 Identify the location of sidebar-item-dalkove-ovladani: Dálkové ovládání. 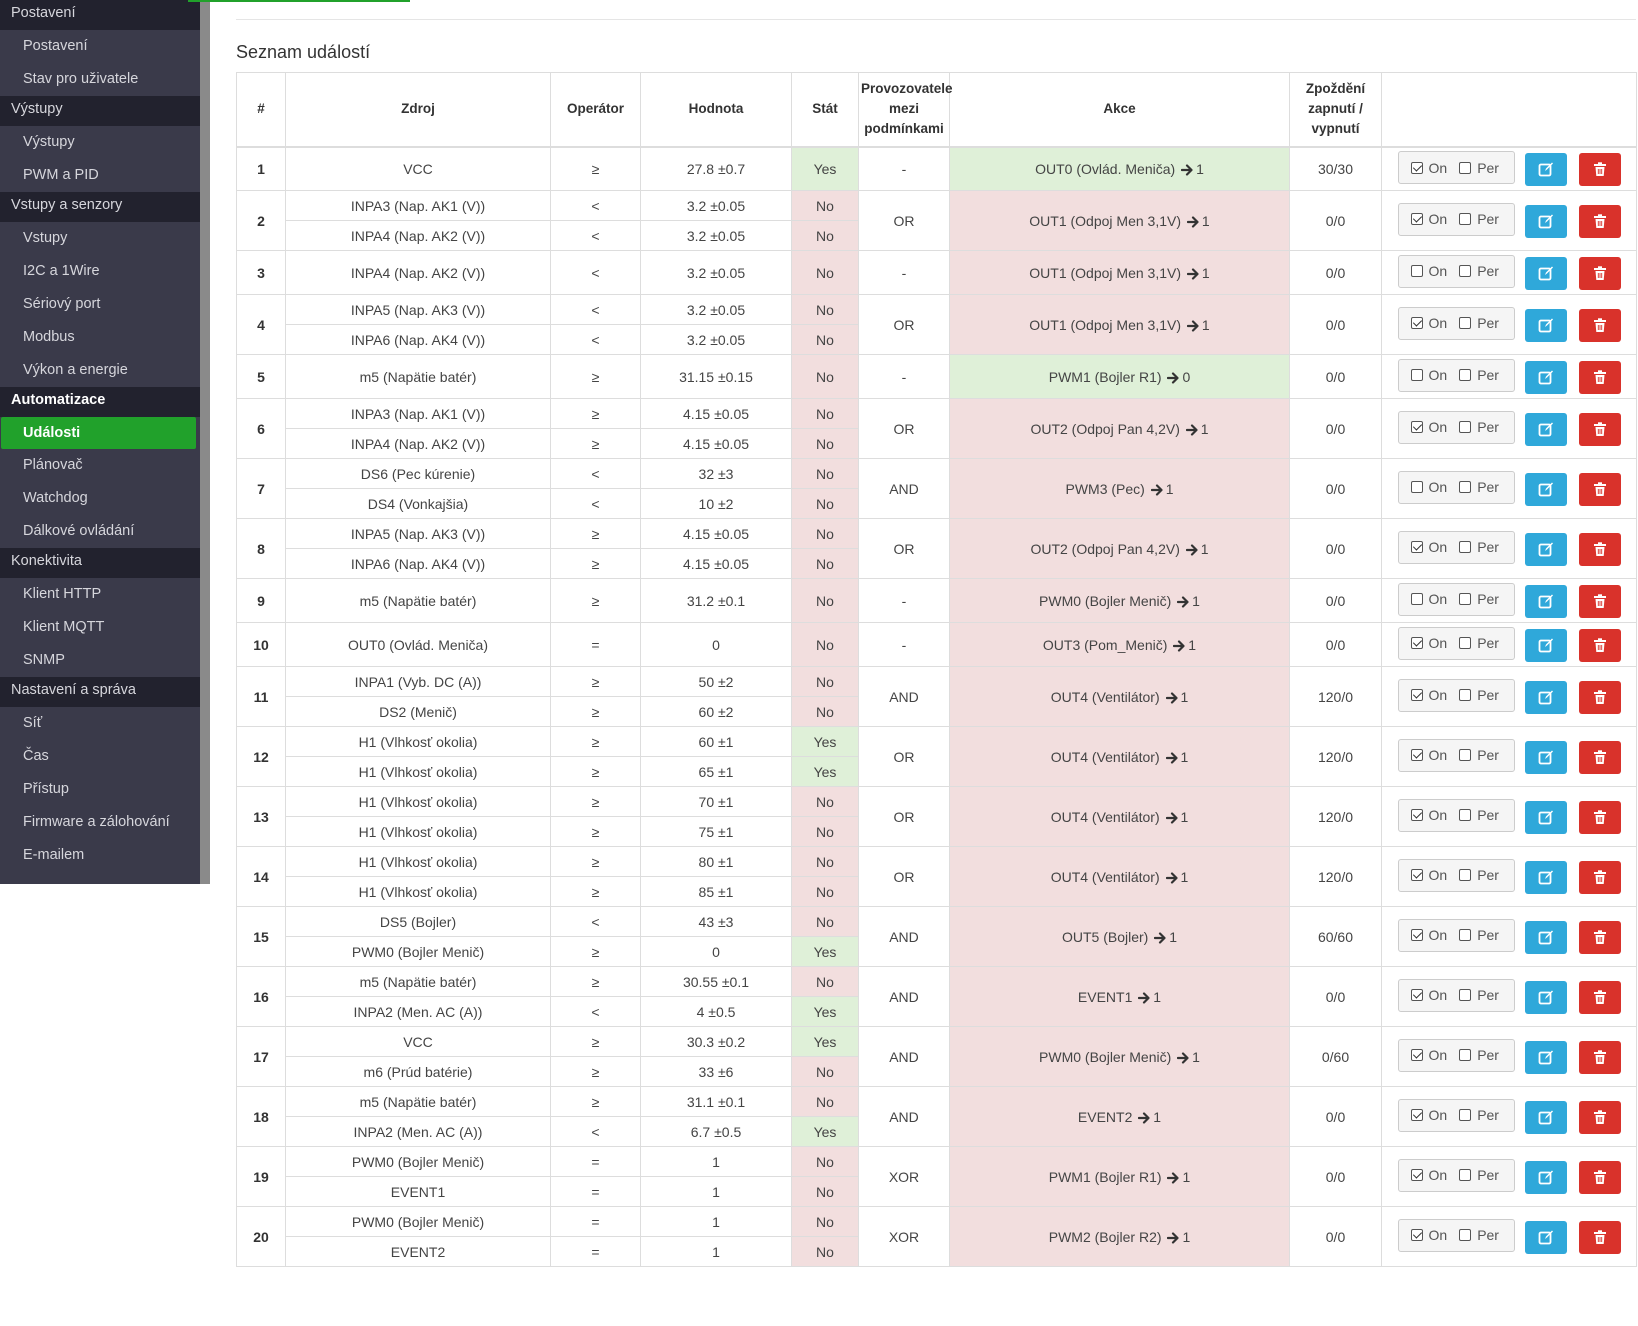
(79, 531).